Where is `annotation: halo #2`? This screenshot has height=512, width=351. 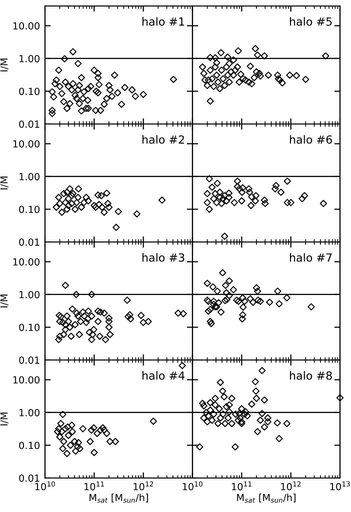 annotation: halo #2 is located at coordinates (163, 139).